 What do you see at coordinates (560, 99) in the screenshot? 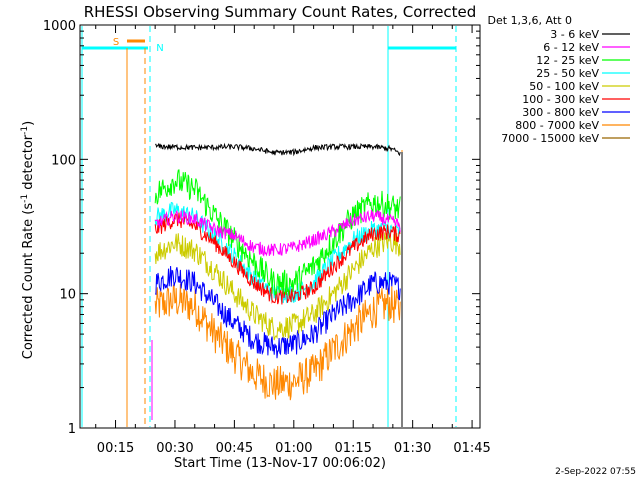
I see `legend-entry-label: 100 - 300 keV` at bounding box center [560, 99].